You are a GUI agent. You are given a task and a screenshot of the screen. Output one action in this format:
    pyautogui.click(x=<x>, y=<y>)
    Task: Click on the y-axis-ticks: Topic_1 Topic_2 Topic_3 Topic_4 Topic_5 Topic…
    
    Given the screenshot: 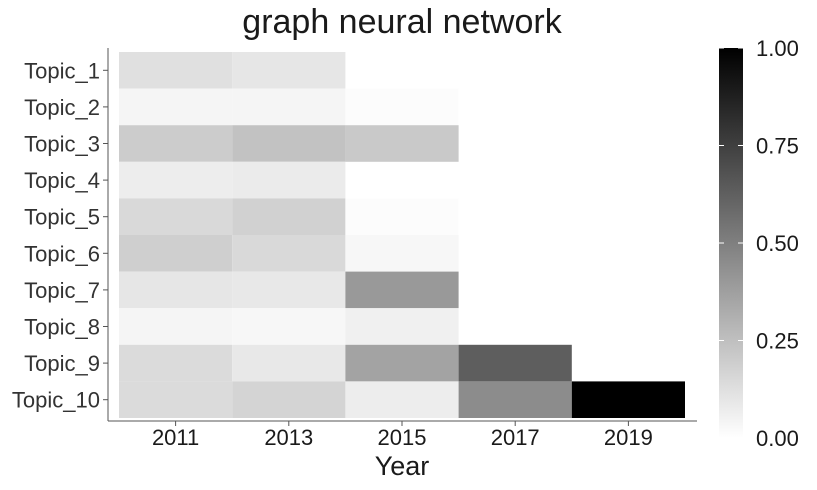 What is the action you would take?
    pyautogui.click(x=60, y=235)
    